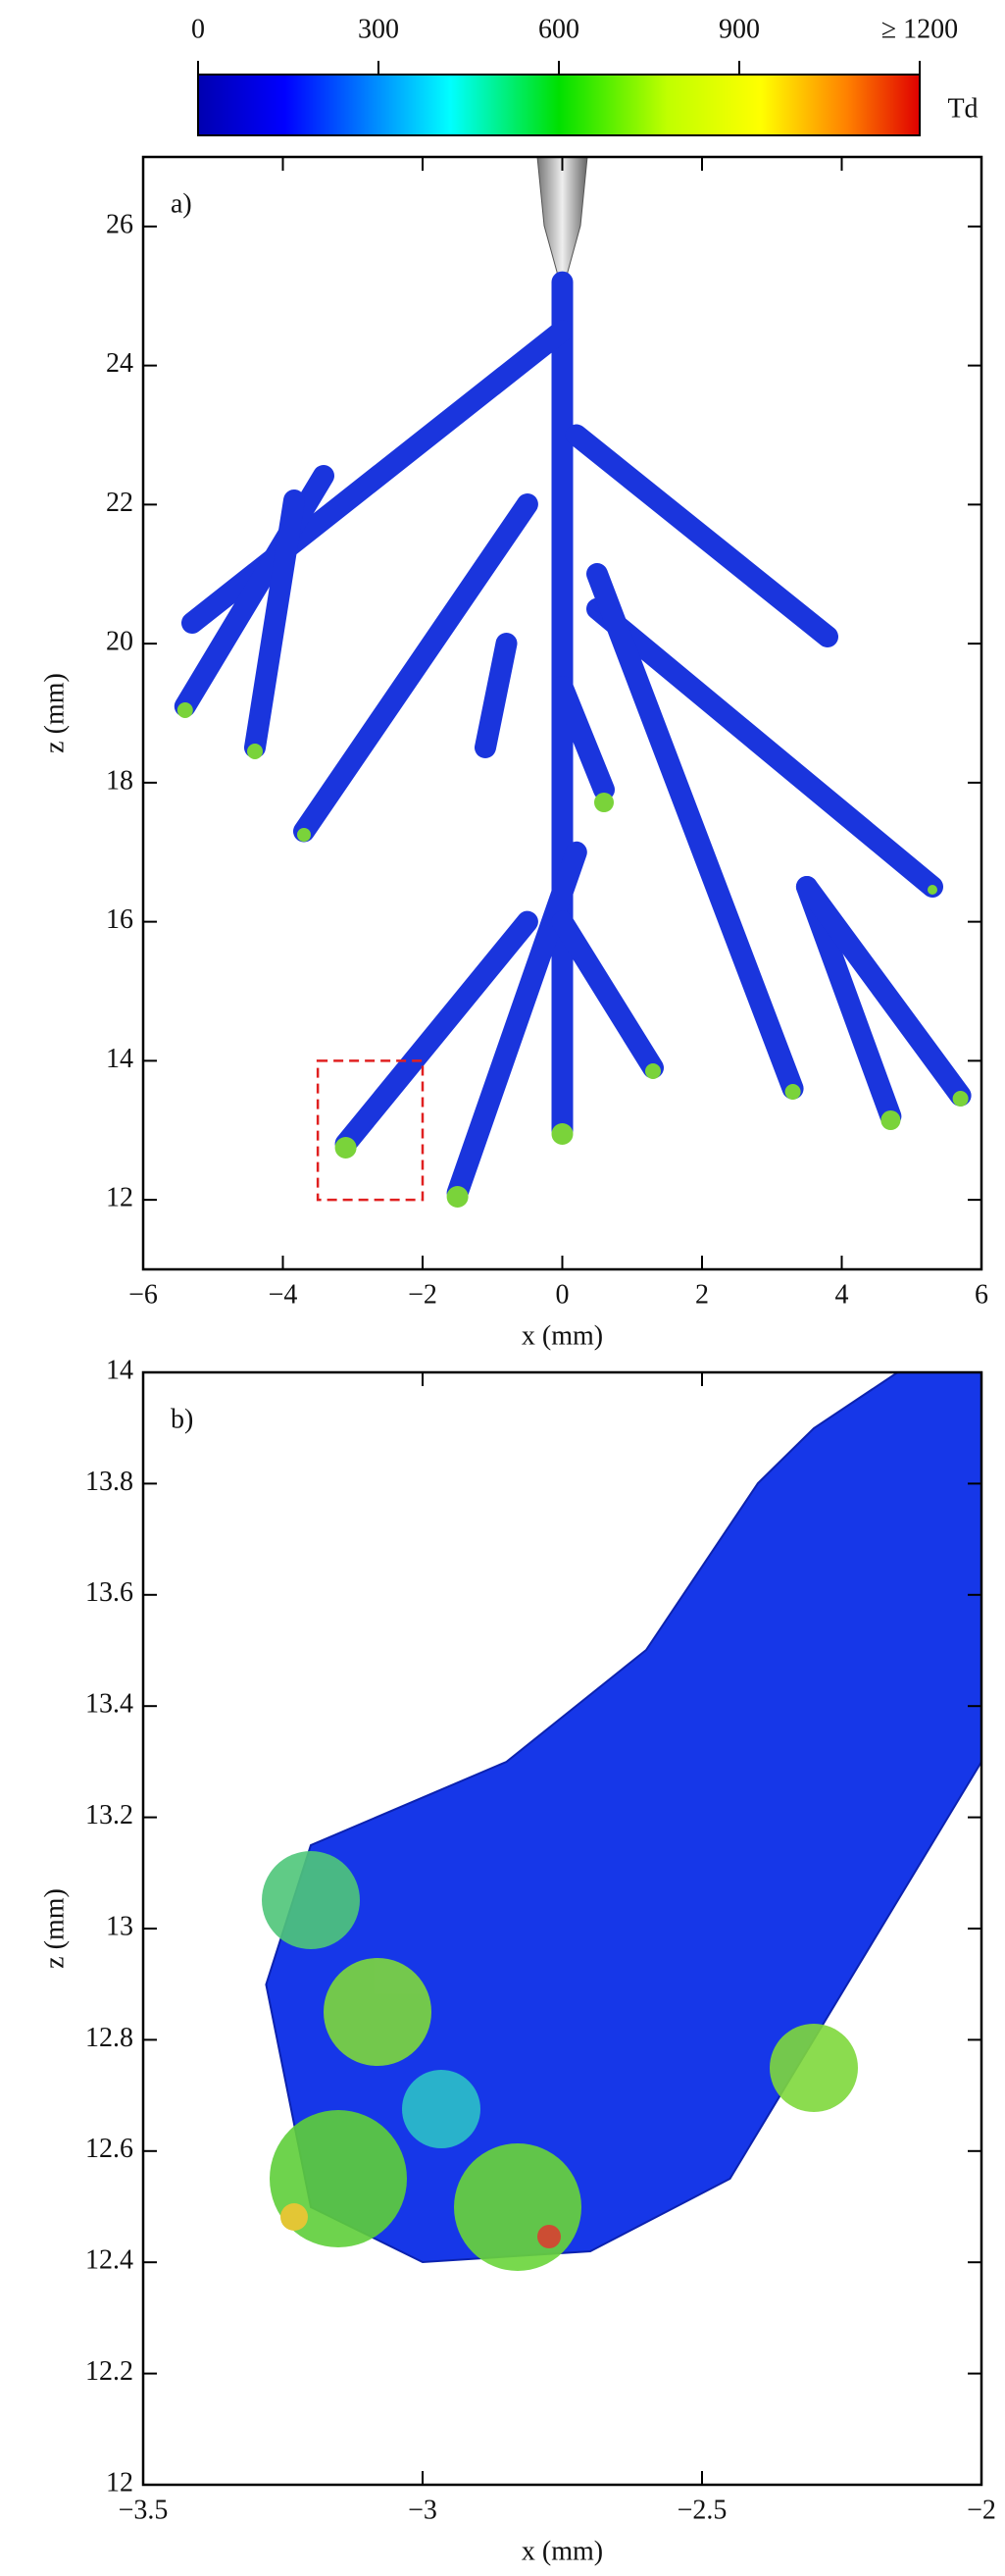  I want to click on y-tick-label: 24, so click(119, 363).